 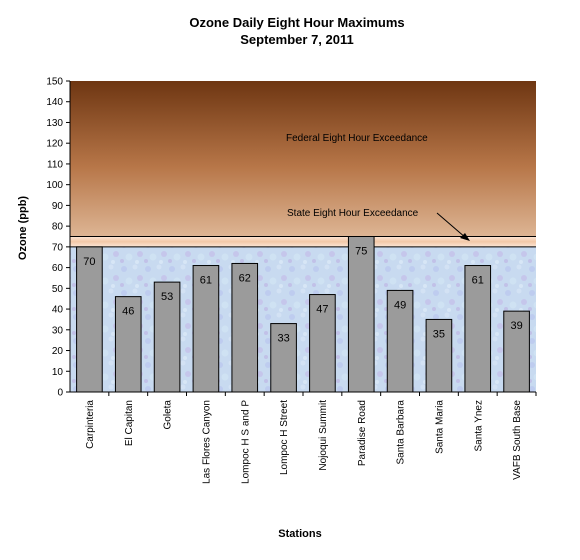 I want to click on x-category-label: Santa Maria, so click(x=439, y=427).